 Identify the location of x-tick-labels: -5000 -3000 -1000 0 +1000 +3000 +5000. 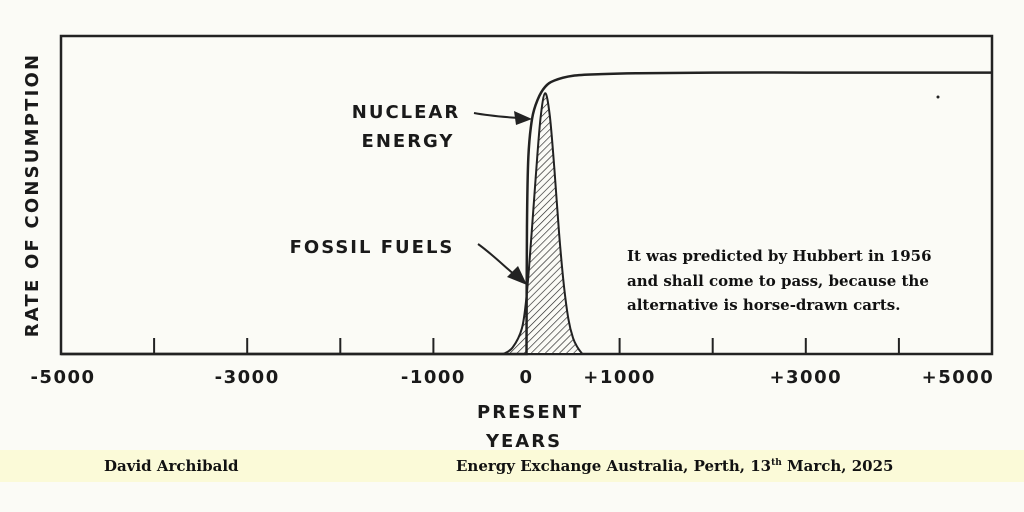
(512, 377).